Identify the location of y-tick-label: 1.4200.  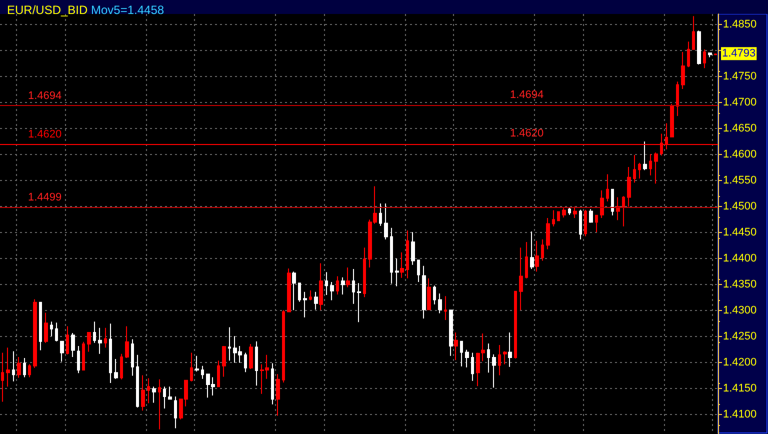
(740, 362).